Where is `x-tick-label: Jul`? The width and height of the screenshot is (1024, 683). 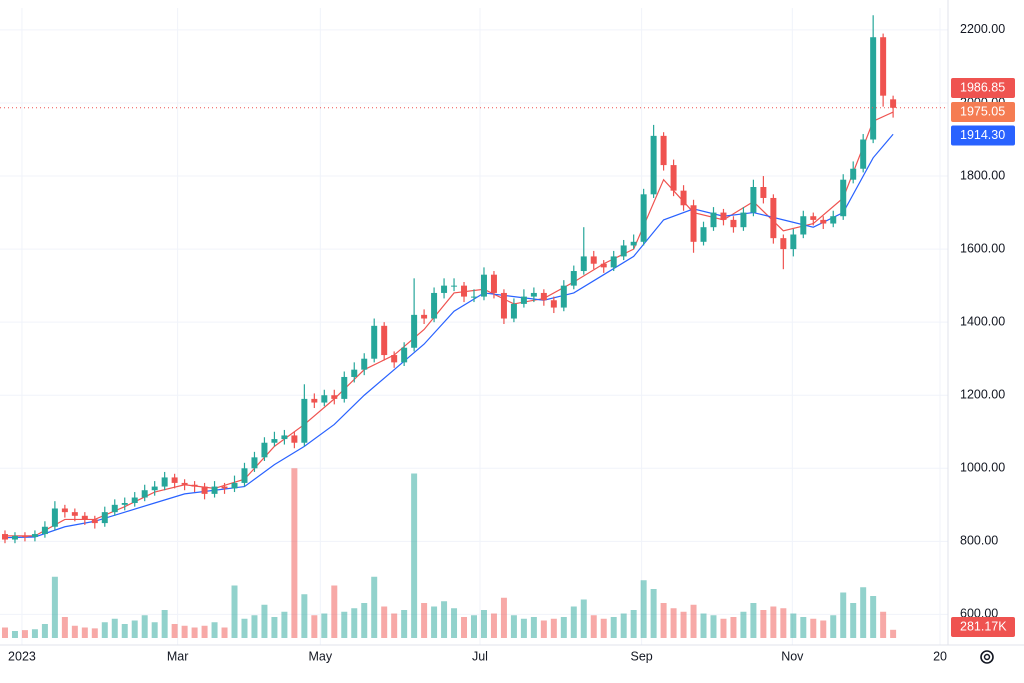 x-tick-label: Jul is located at coordinates (480, 656).